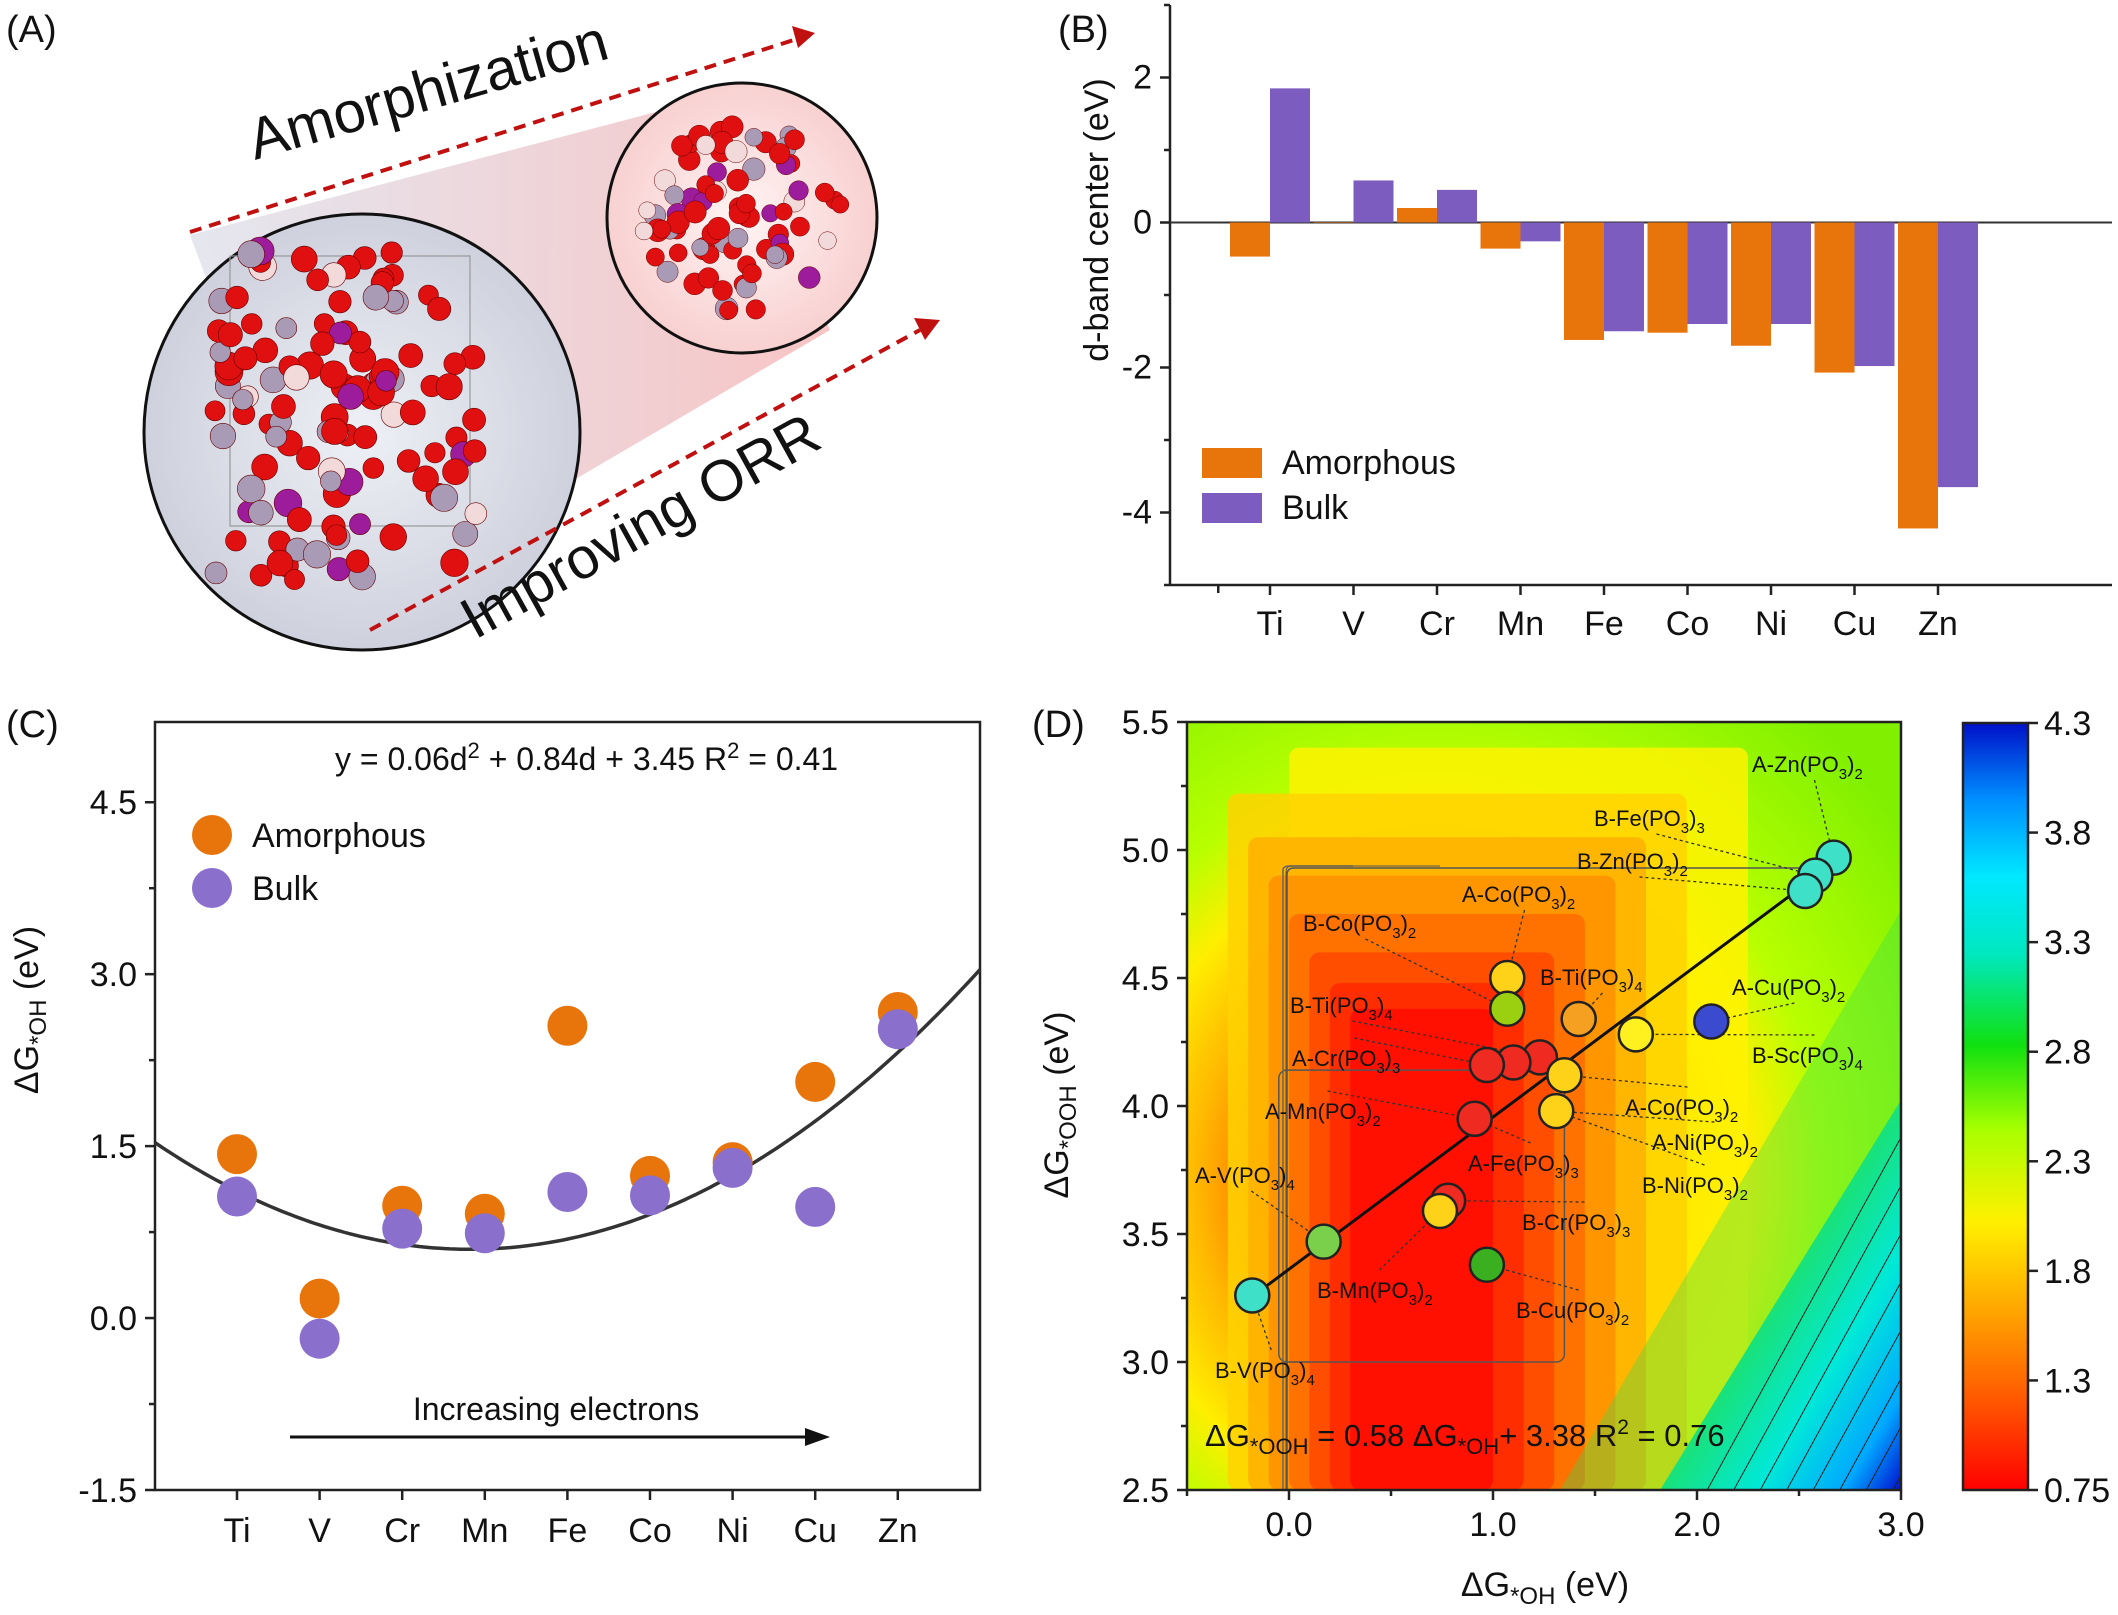 The height and width of the screenshot is (1615, 2118). Describe the element at coordinates (1437, 624) in the screenshot. I see `b-x-tick-label: Cr` at that location.